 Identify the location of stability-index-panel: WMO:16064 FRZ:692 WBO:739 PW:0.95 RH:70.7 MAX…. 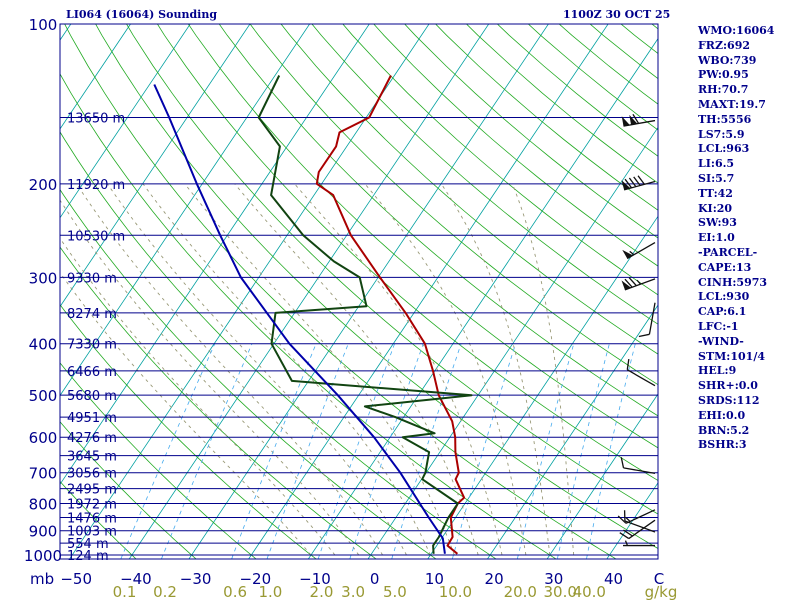
(749, 238).